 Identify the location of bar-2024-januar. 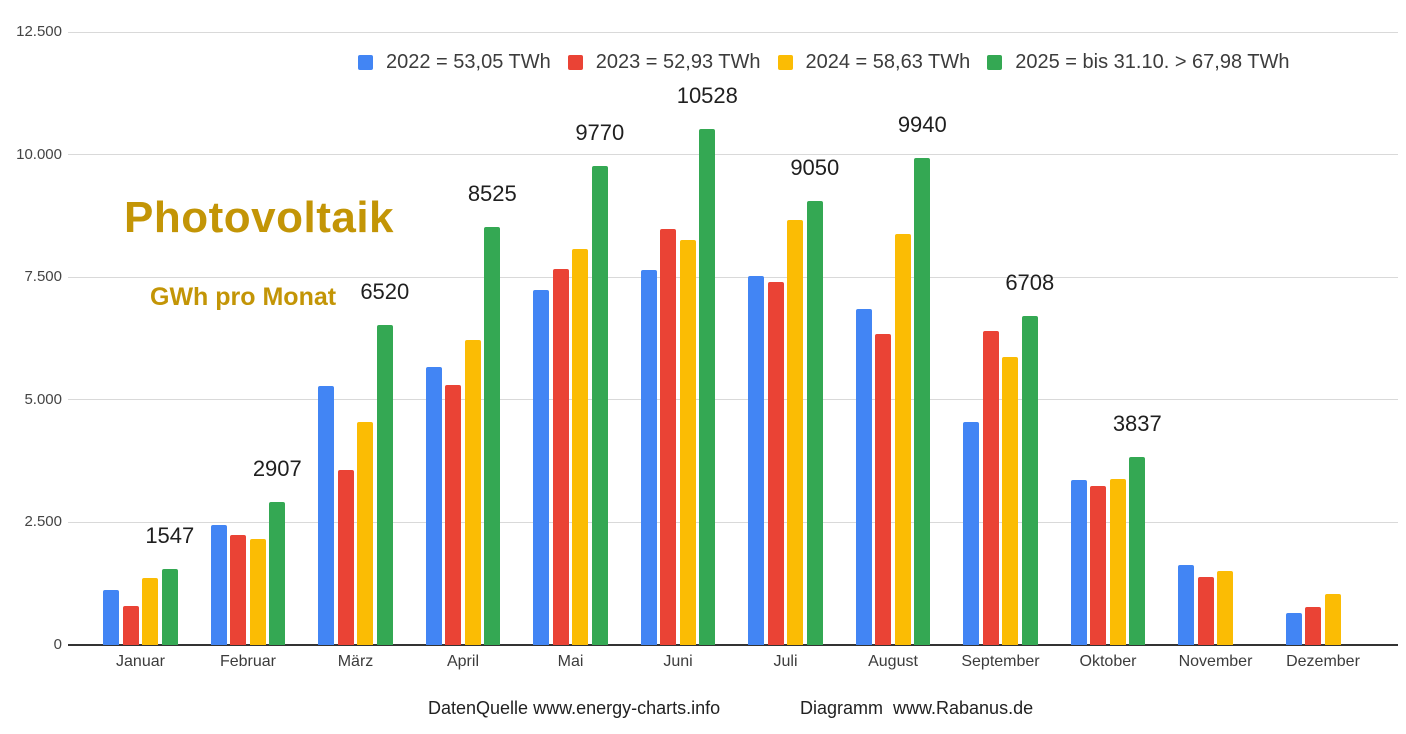
(150, 611).